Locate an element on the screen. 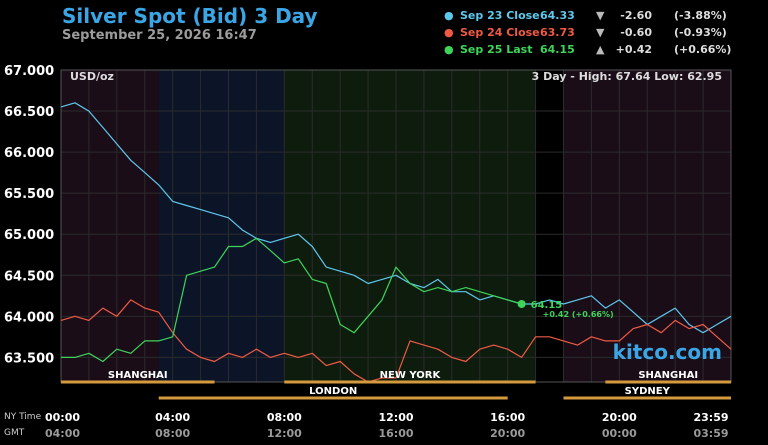 This screenshot has width=768, height=445. legend-series-value: 64.33 is located at coordinates (557, 15).